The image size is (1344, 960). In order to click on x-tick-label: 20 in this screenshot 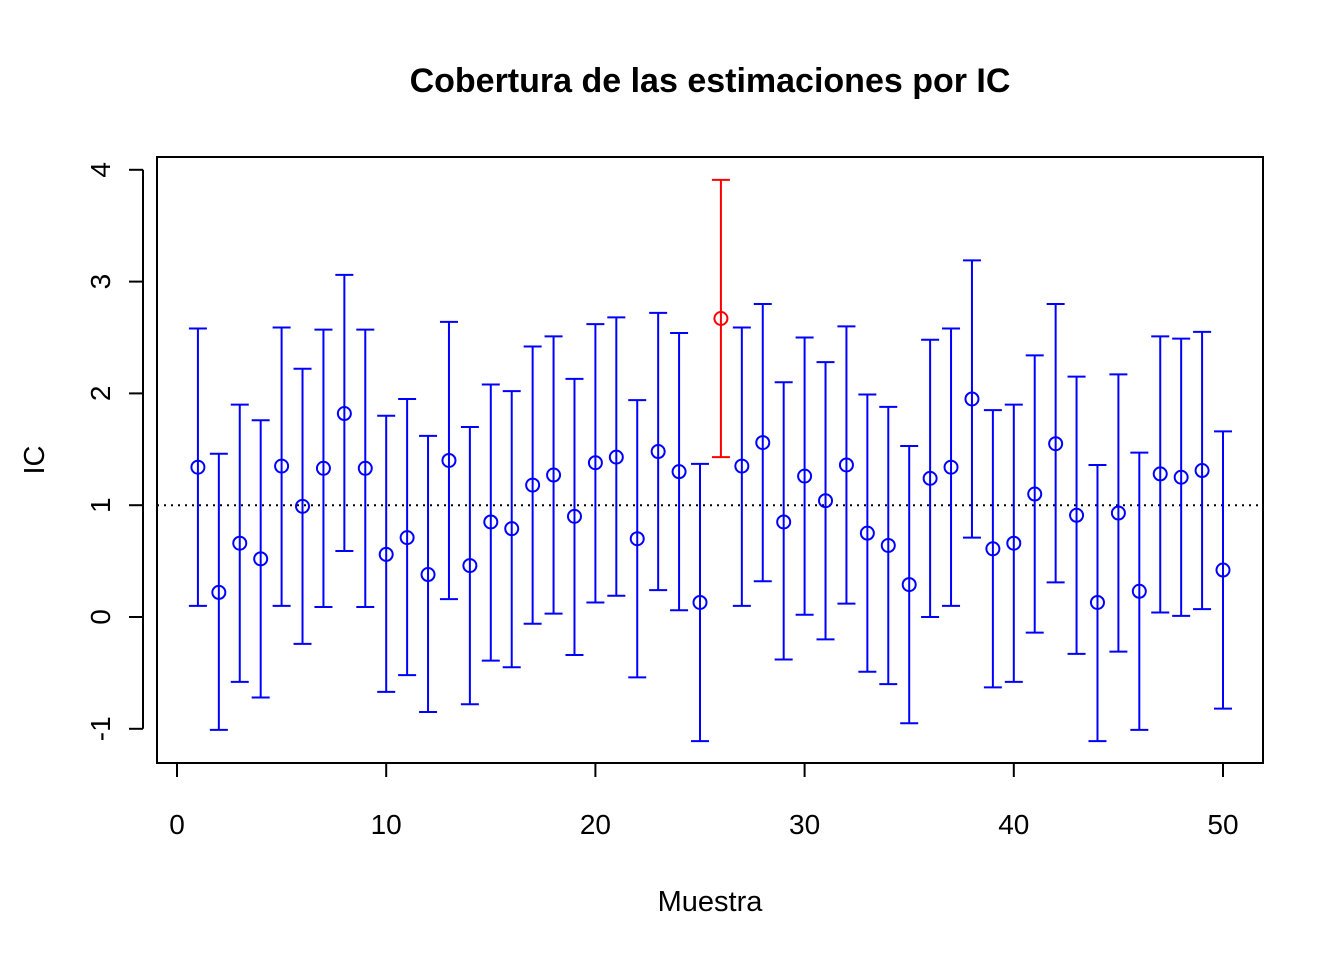, I will do `click(595, 824)`.